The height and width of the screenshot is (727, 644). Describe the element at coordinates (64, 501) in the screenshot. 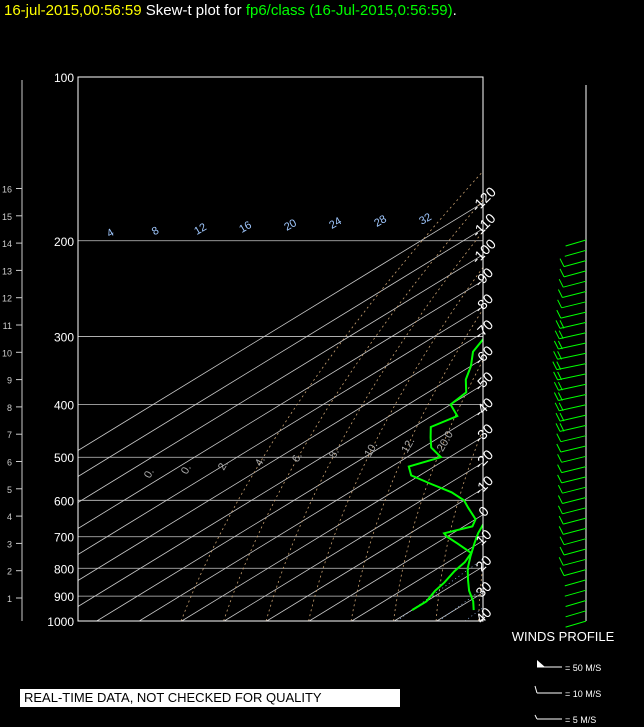

I see `pressure-tick-label: 600` at that location.